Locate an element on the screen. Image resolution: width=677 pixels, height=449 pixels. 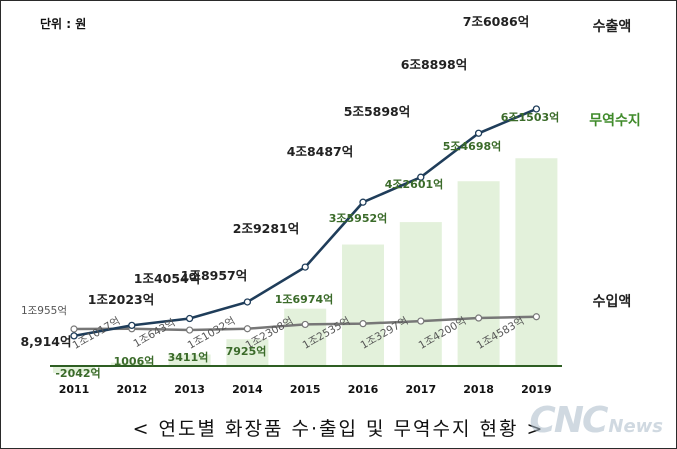
trade-balance-value-label: 7925억 is located at coordinates (246, 351).